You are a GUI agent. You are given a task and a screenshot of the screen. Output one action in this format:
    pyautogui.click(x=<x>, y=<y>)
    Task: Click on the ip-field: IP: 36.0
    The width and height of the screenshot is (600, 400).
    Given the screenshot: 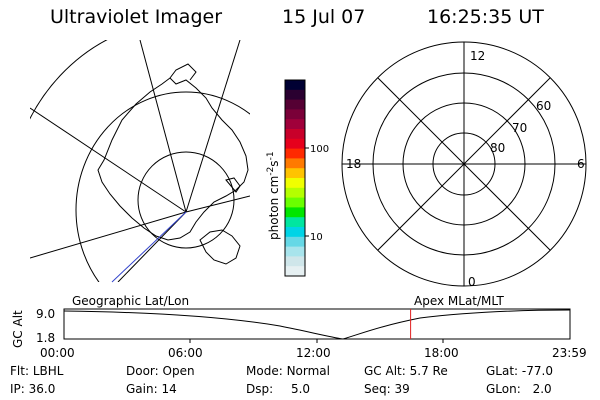 What is the action you would take?
    pyautogui.click(x=32, y=389)
    